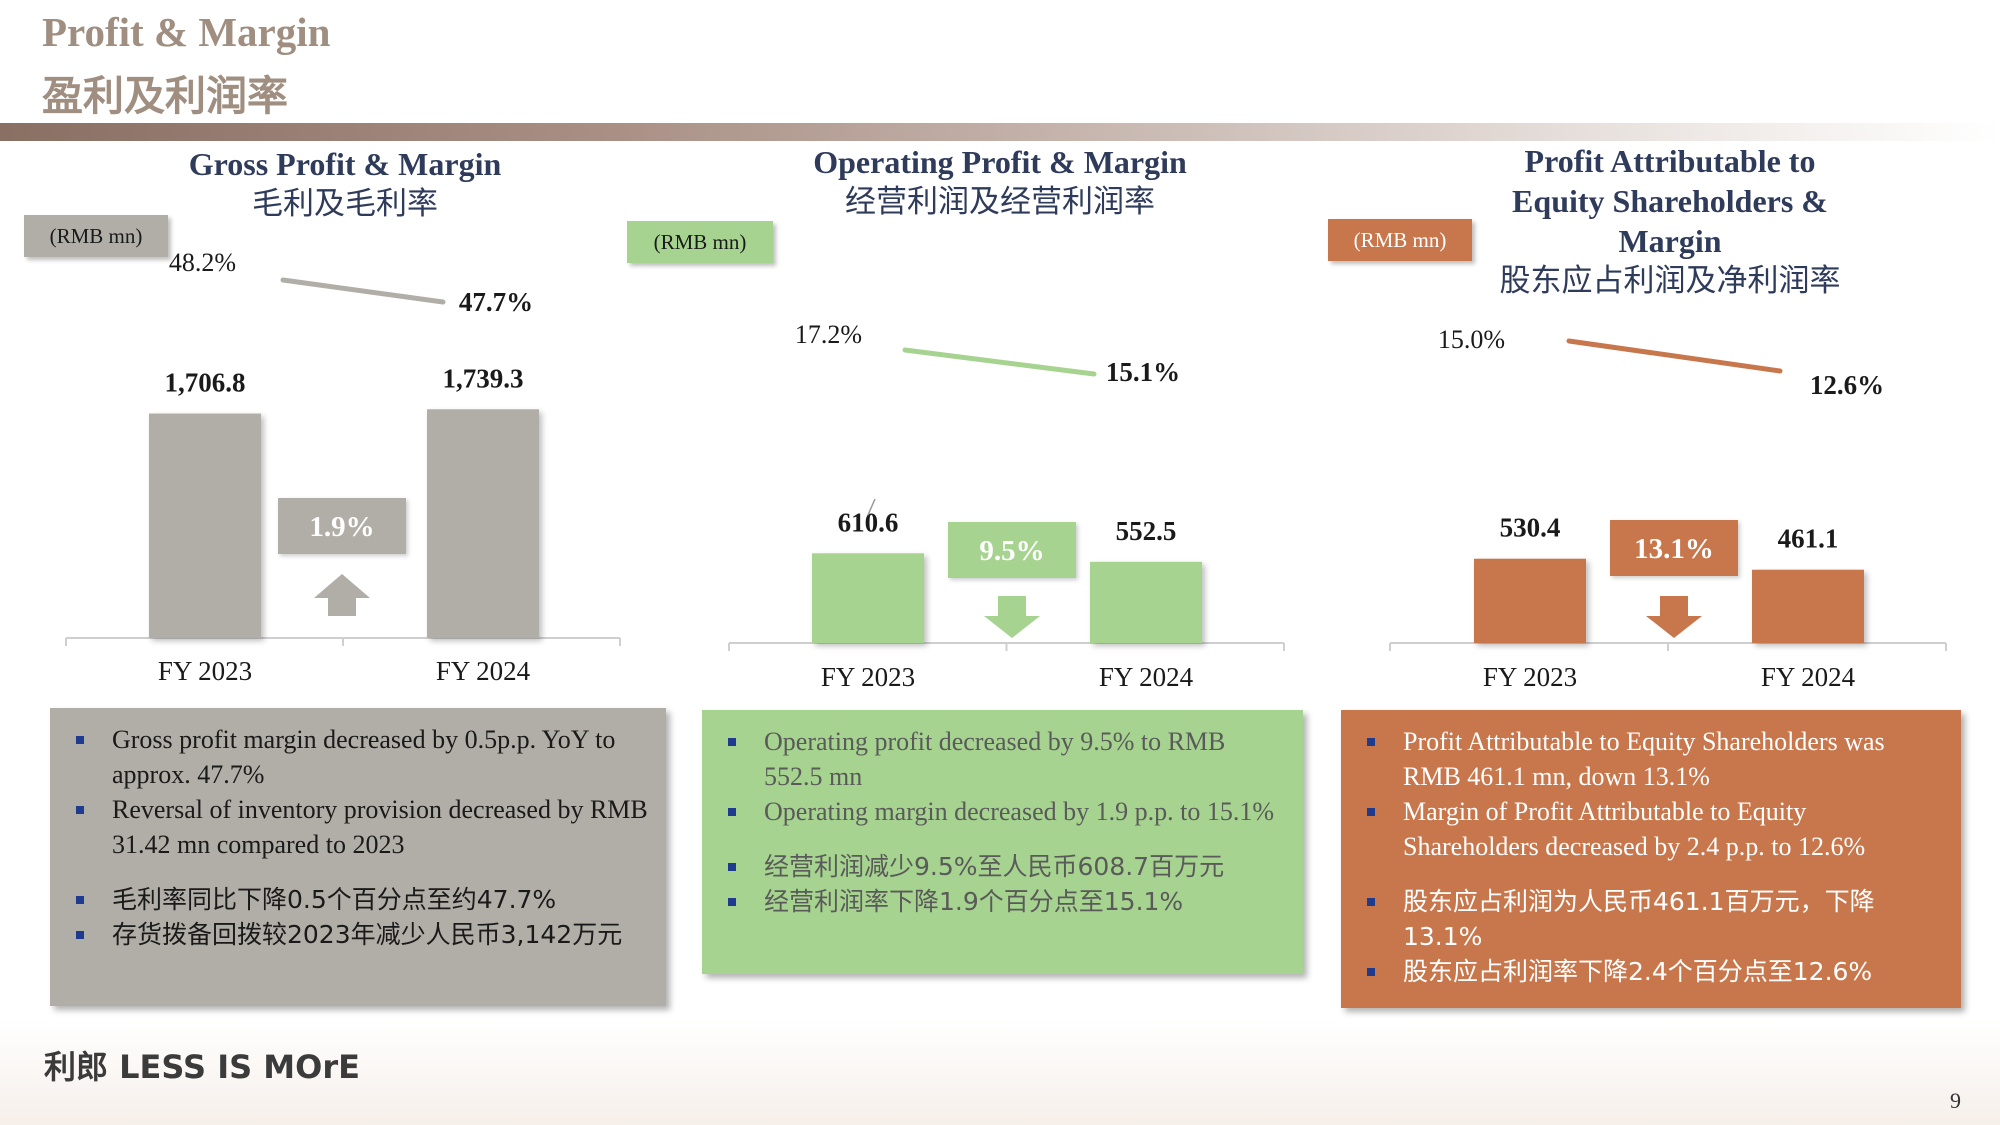 Image resolution: width=2000 pixels, height=1125 pixels. What do you see at coordinates (345, 204) in the screenshot?
I see `gross-title-cn: 毛利及毛利率` at bounding box center [345, 204].